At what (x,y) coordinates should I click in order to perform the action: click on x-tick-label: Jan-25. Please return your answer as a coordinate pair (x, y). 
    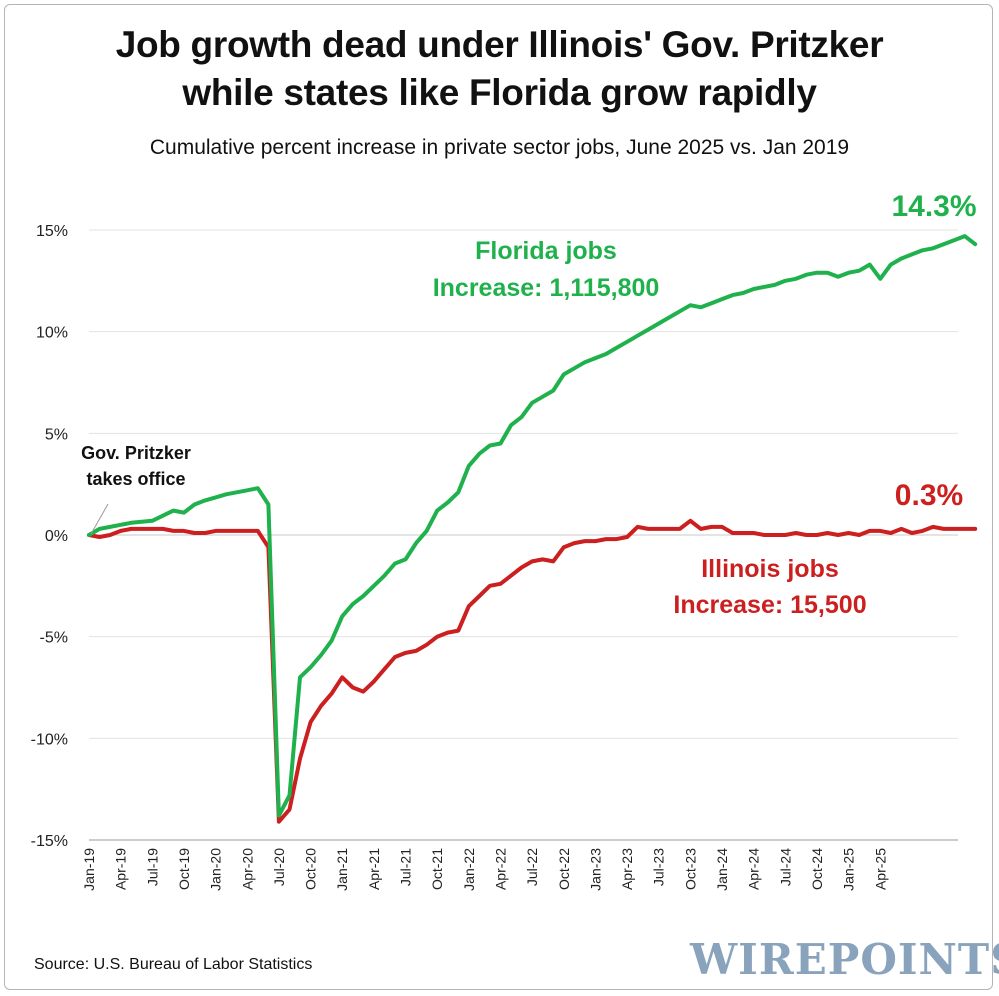
    Looking at the image, I should click on (849, 869).